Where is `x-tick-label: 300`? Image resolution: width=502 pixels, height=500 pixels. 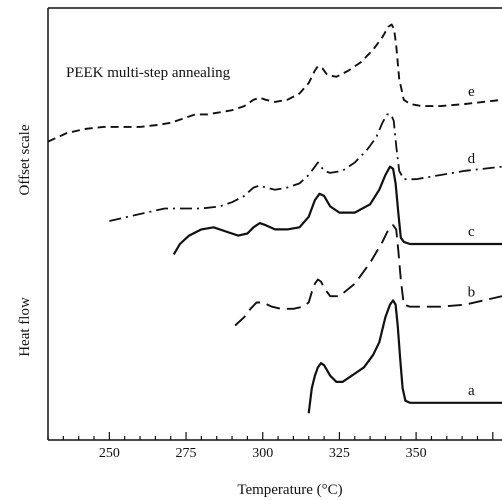
x-tick-label: 300 is located at coordinates (262, 453).